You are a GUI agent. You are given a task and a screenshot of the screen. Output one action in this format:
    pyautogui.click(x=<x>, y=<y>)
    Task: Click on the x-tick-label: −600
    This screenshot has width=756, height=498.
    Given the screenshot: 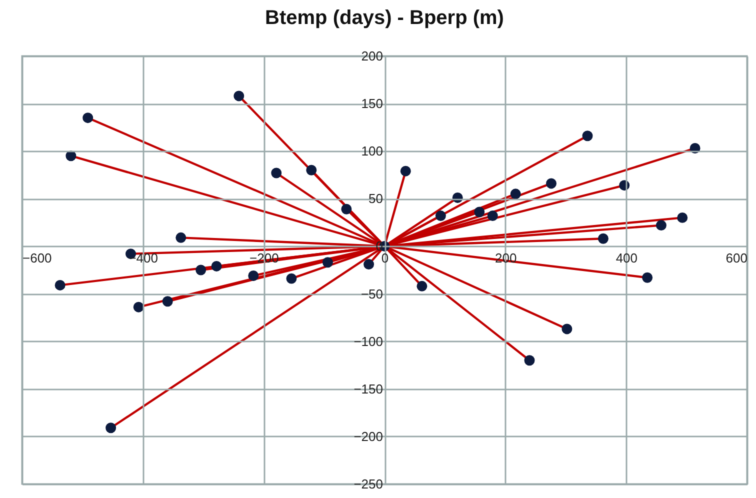 What is the action you would take?
    pyautogui.click(x=37, y=258)
    